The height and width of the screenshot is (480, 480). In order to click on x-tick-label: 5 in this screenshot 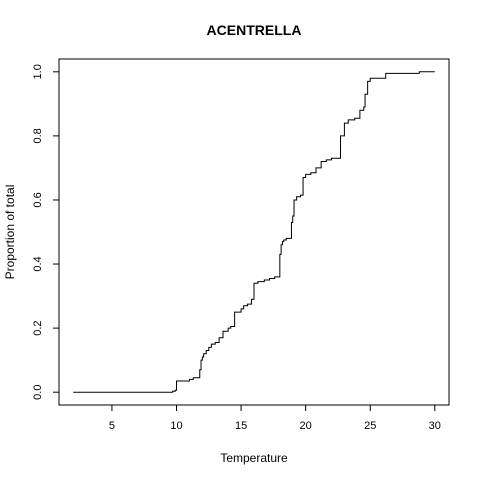, I will do `click(112, 426)`.